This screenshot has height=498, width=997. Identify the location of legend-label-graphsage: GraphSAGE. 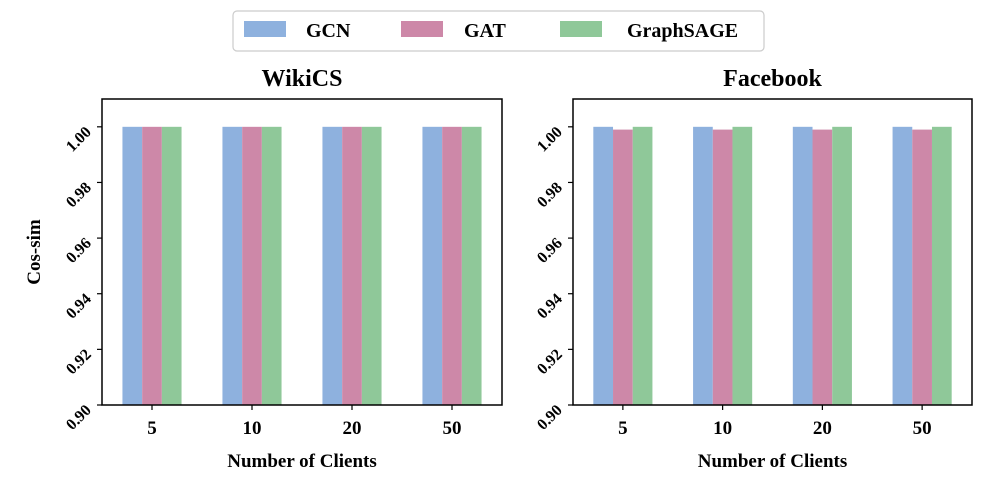
(682, 31).